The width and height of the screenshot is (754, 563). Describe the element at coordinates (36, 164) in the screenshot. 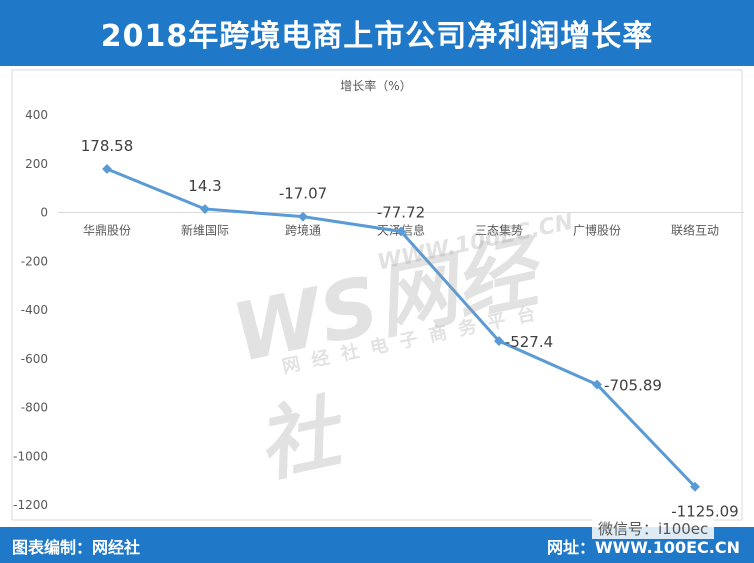

I see `y-tick-label: 200` at that location.